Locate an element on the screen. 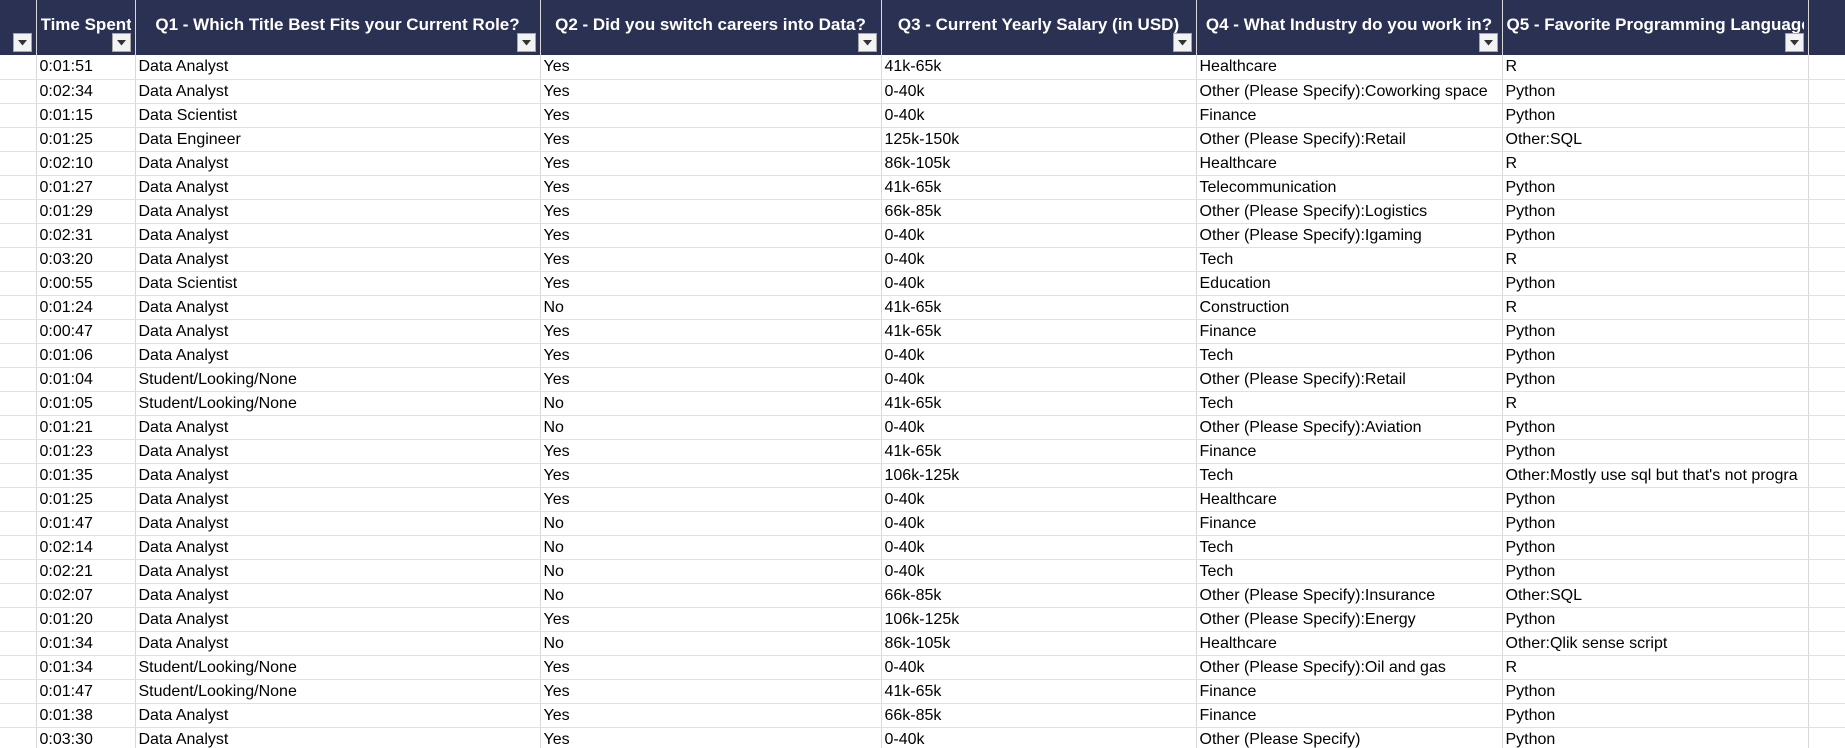  table-cell: 66k-85k is located at coordinates (1039, 211).